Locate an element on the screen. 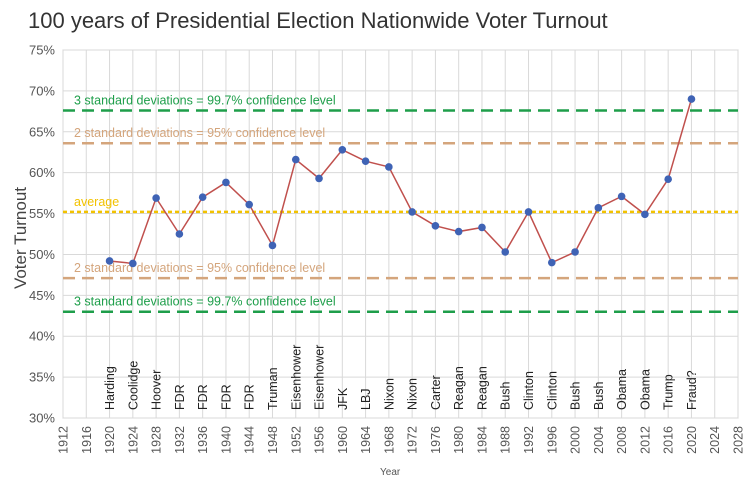 The height and width of the screenshot is (483, 750). y-tick-label: 70% is located at coordinates (42, 90).